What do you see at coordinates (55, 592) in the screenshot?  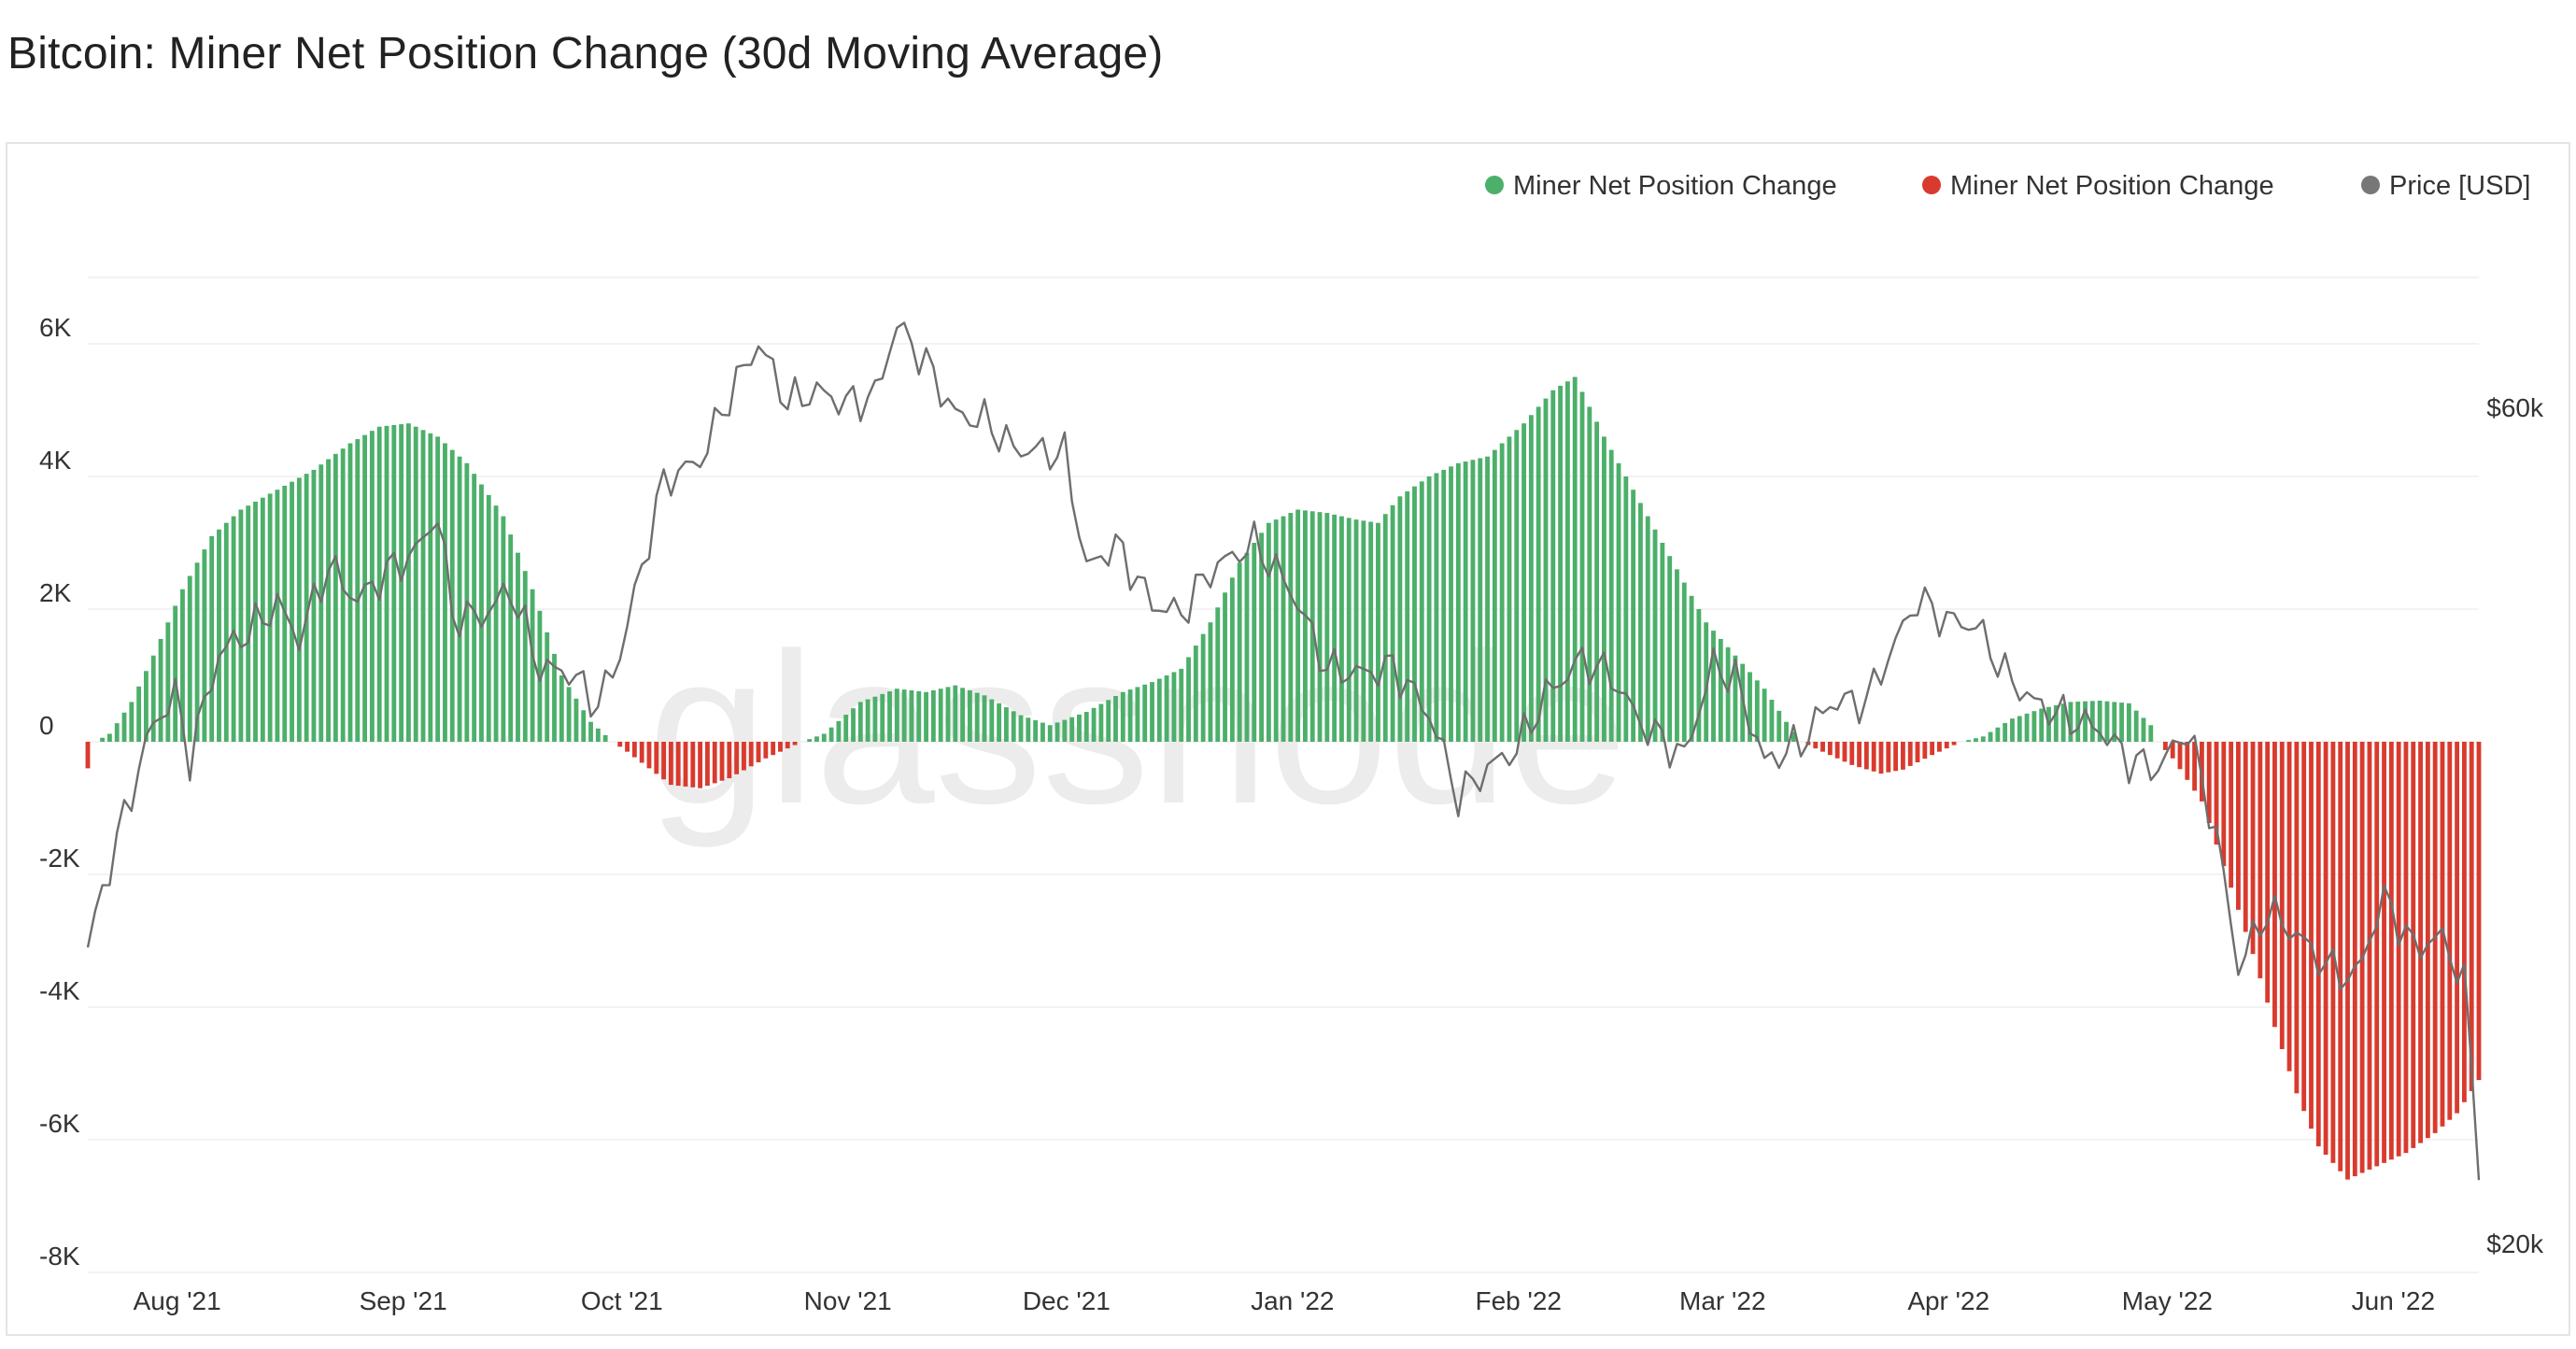 I see `y-tick-label: 2K` at bounding box center [55, 592].